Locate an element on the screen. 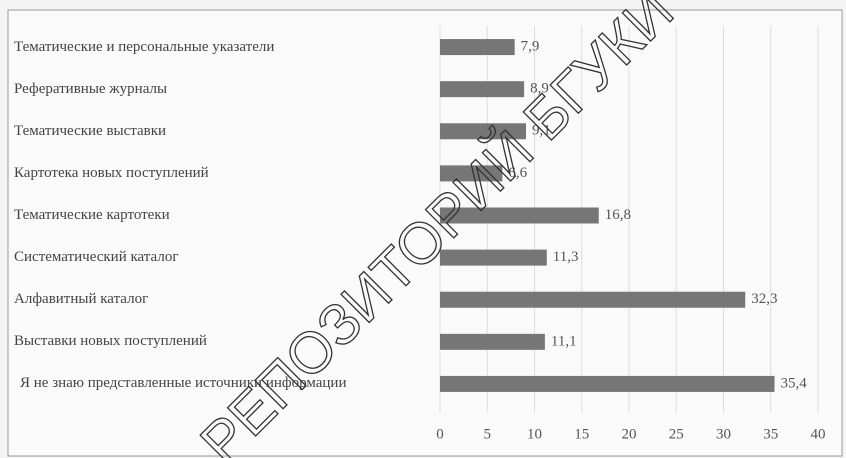 The height and width of the screenshot is (458, 846). category-label-box: Картотека новых поступлений is located at coordinates (111, 172).